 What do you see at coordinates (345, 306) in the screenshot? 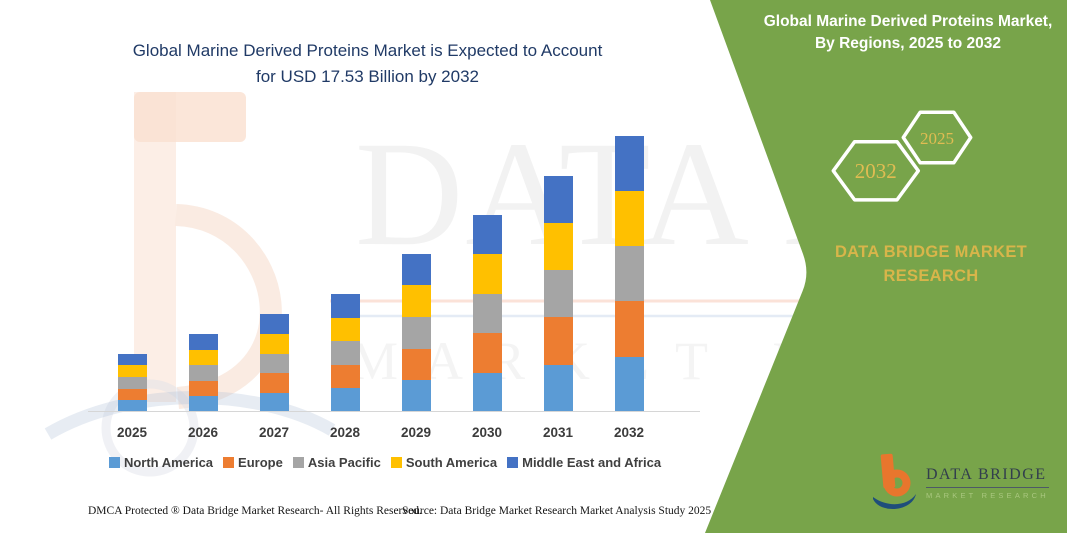
I see `bar-segment-2028-middle-east-and-africa` at bounding box center [345, 306].